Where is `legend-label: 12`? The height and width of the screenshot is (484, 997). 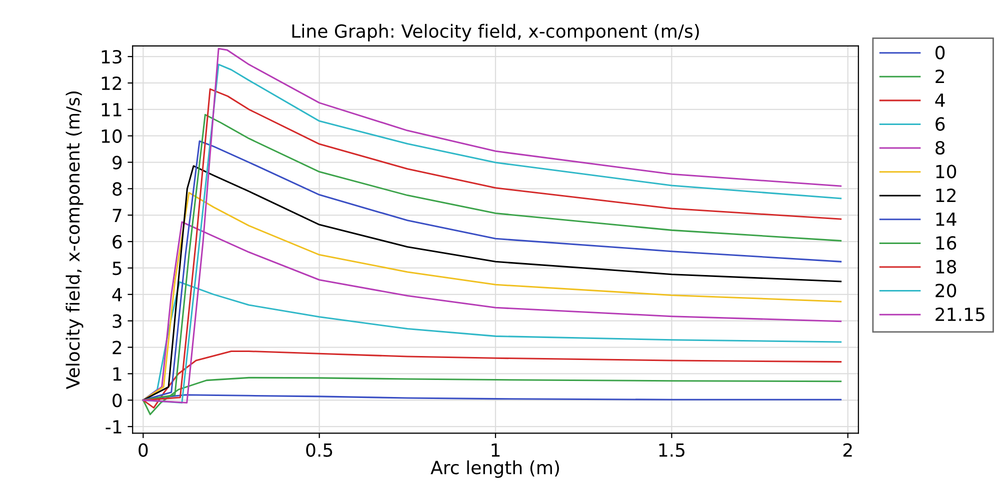 legend-label: 12 is located at coordinates (946, 195).